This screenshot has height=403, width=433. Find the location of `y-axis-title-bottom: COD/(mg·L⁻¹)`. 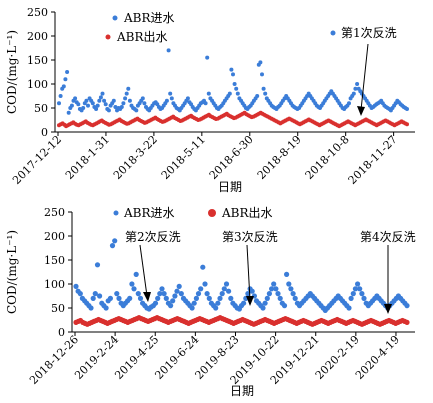

y-axis-title-bottom: COD/(mg·L⁻¹) is located at coordinates (12, 272).